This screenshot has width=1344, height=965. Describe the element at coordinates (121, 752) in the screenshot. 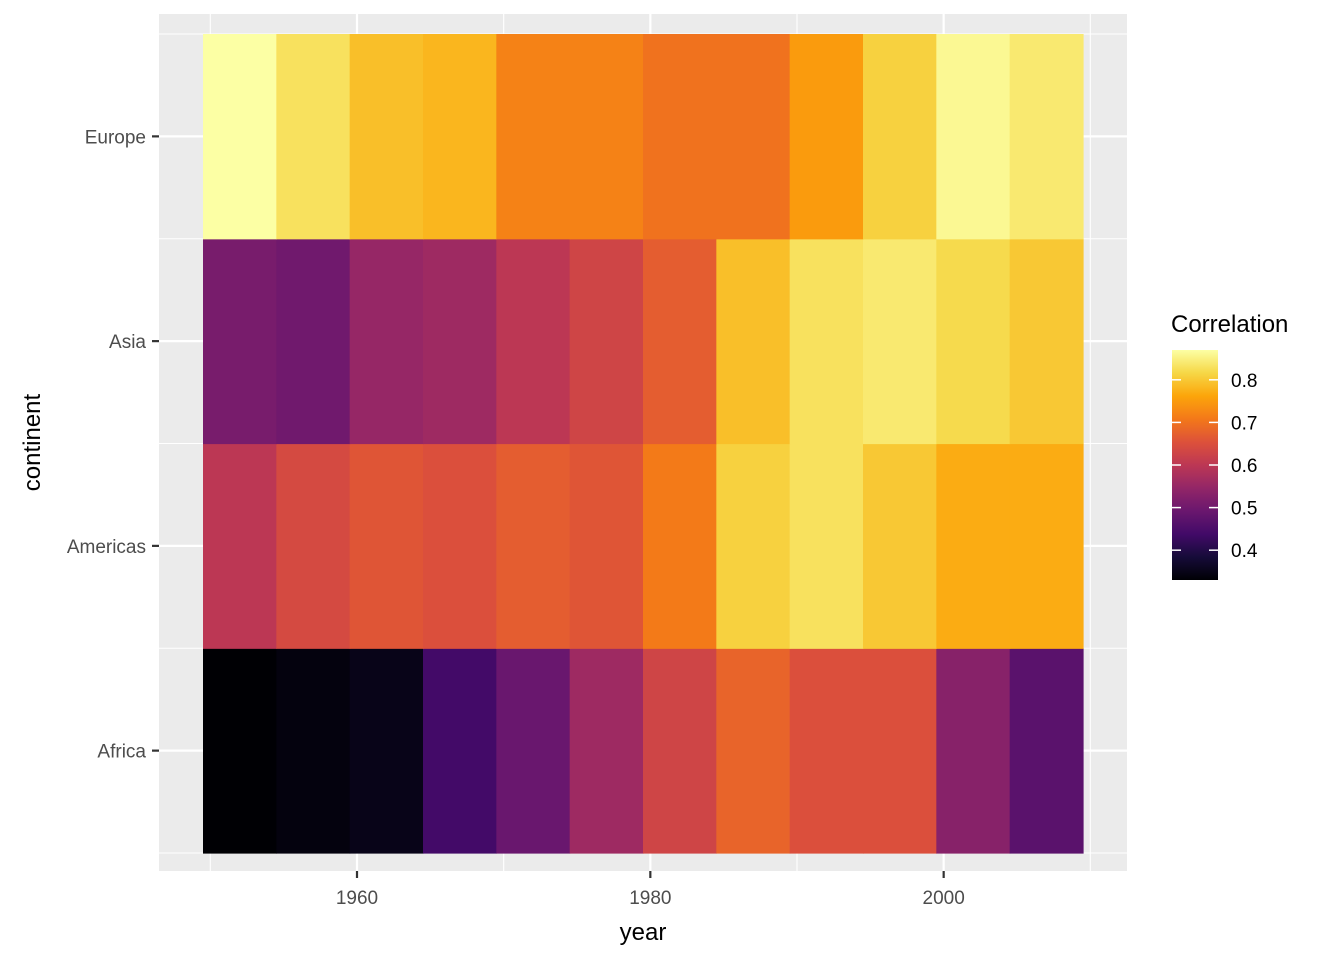

I see `y-tick-label: Africa` at that location.